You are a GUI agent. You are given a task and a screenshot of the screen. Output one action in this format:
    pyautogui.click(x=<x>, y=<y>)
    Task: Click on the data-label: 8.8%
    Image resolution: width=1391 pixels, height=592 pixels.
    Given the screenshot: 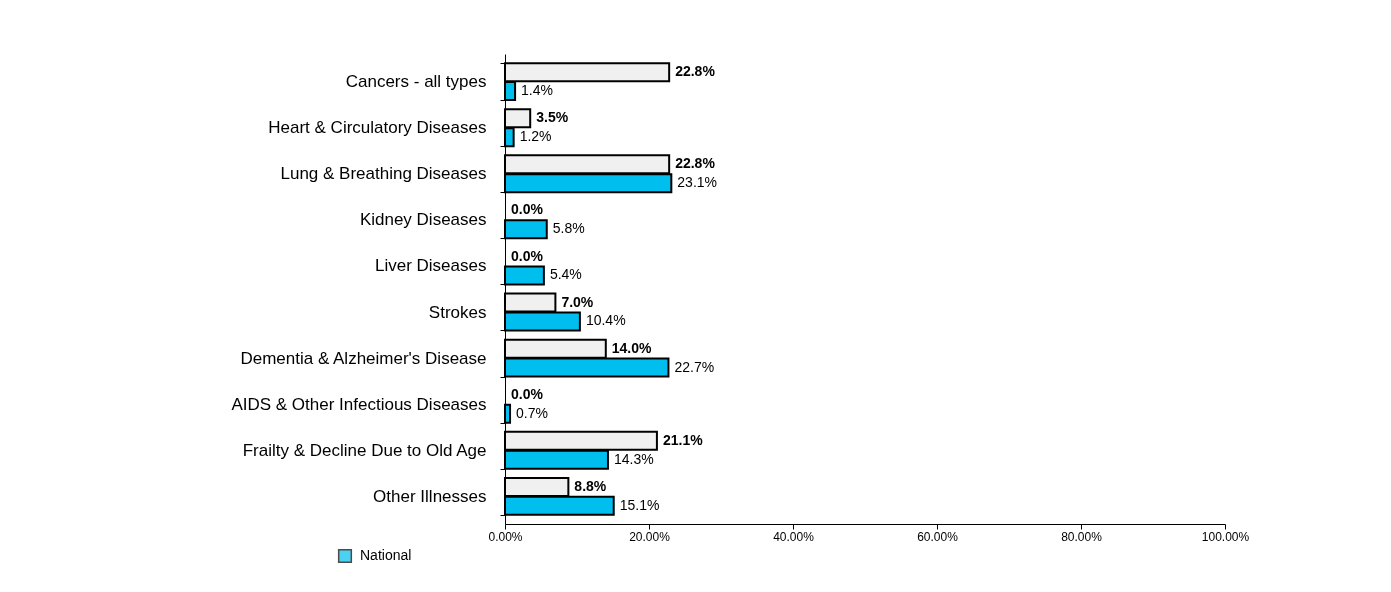 What is the action you would take?
    pyautogui.click(x=590, y=485)
    